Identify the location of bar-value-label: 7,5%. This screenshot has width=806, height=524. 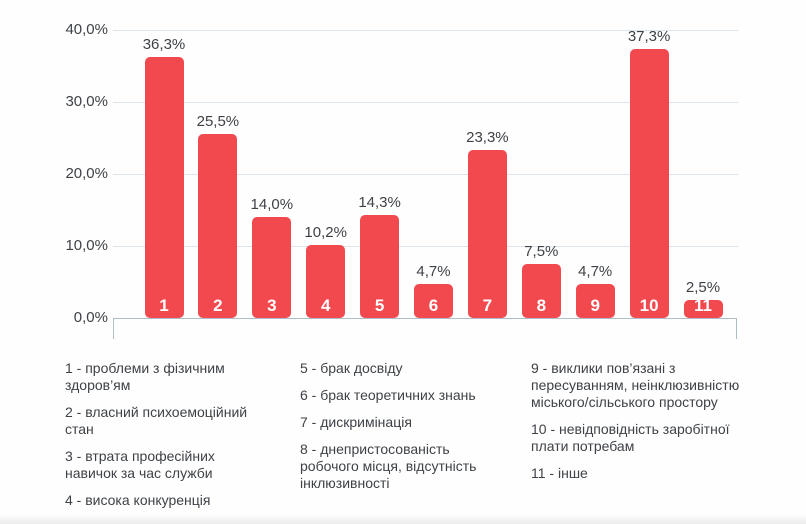
(541, 251).